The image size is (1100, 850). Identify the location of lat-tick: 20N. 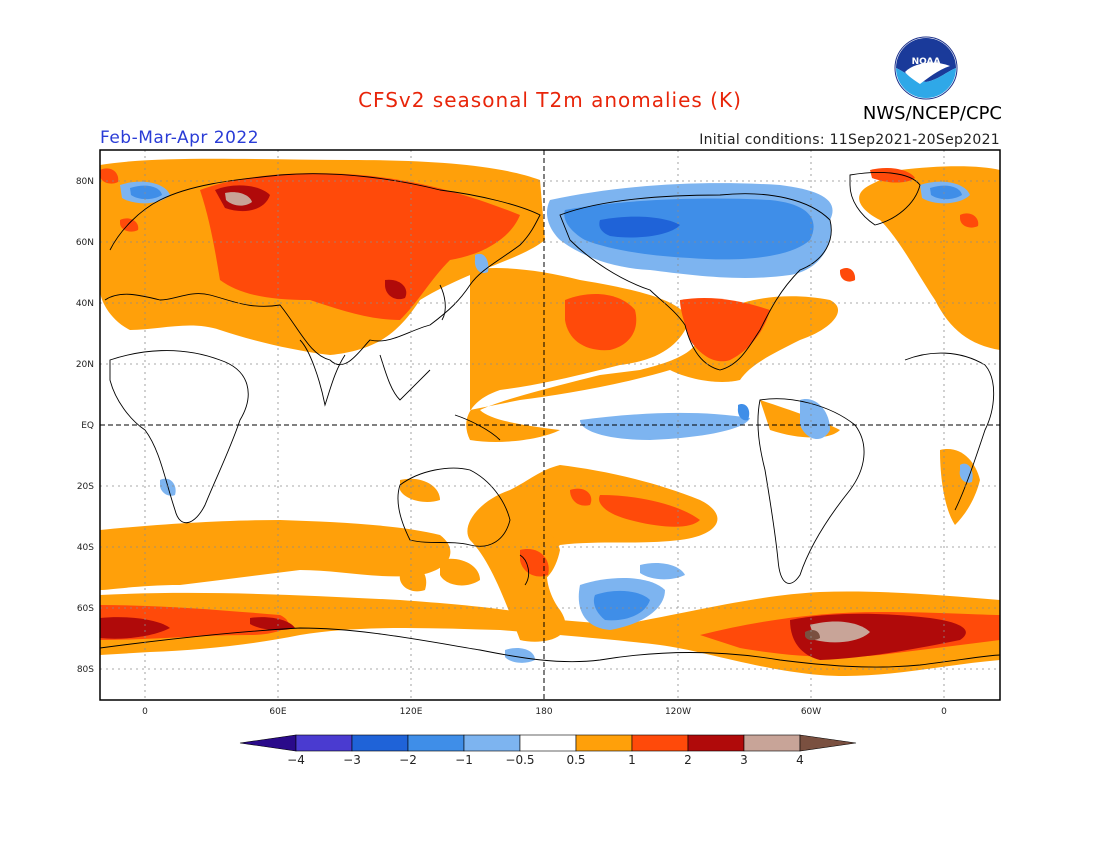
(85, 365).